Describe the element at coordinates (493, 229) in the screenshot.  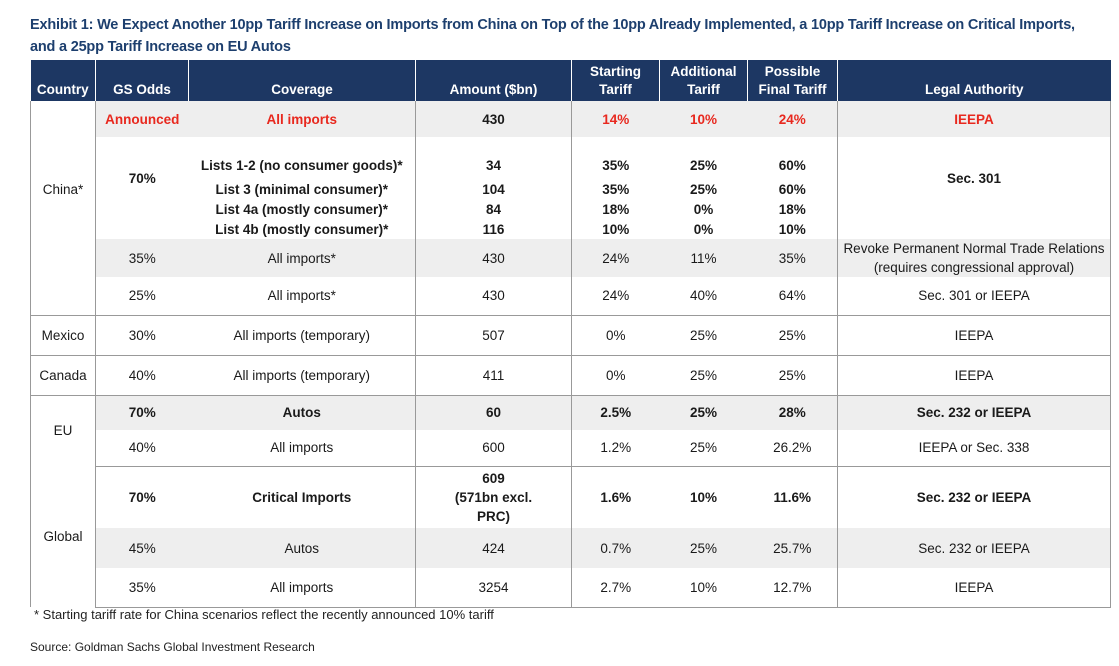
I see `cell-amount: 116` at that location.